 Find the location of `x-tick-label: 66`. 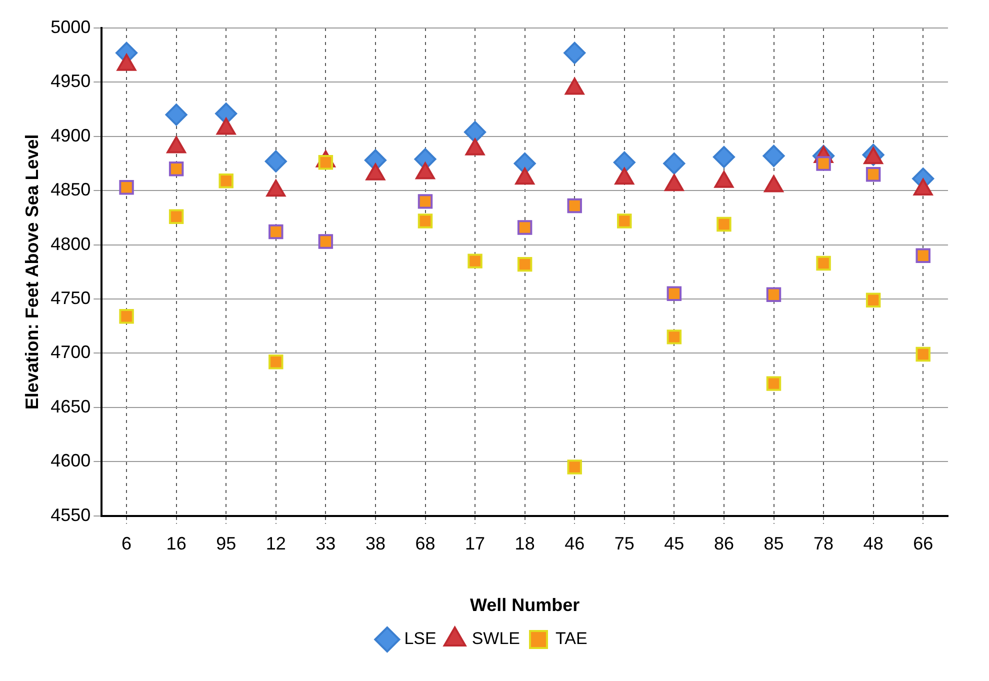

x-tick-label: 66 is located at coordinates (923, 544).